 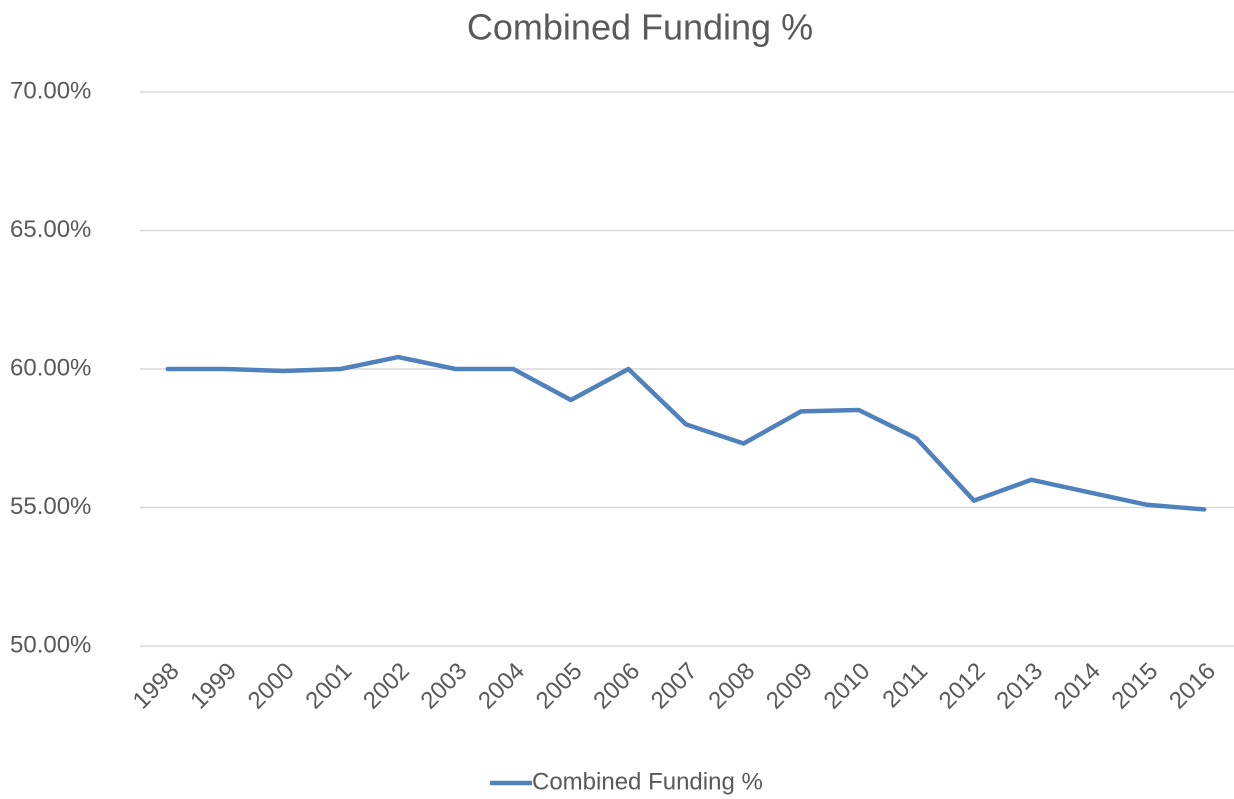 I want to click on x-tick-label: 2000, so click(x=271, y=686).